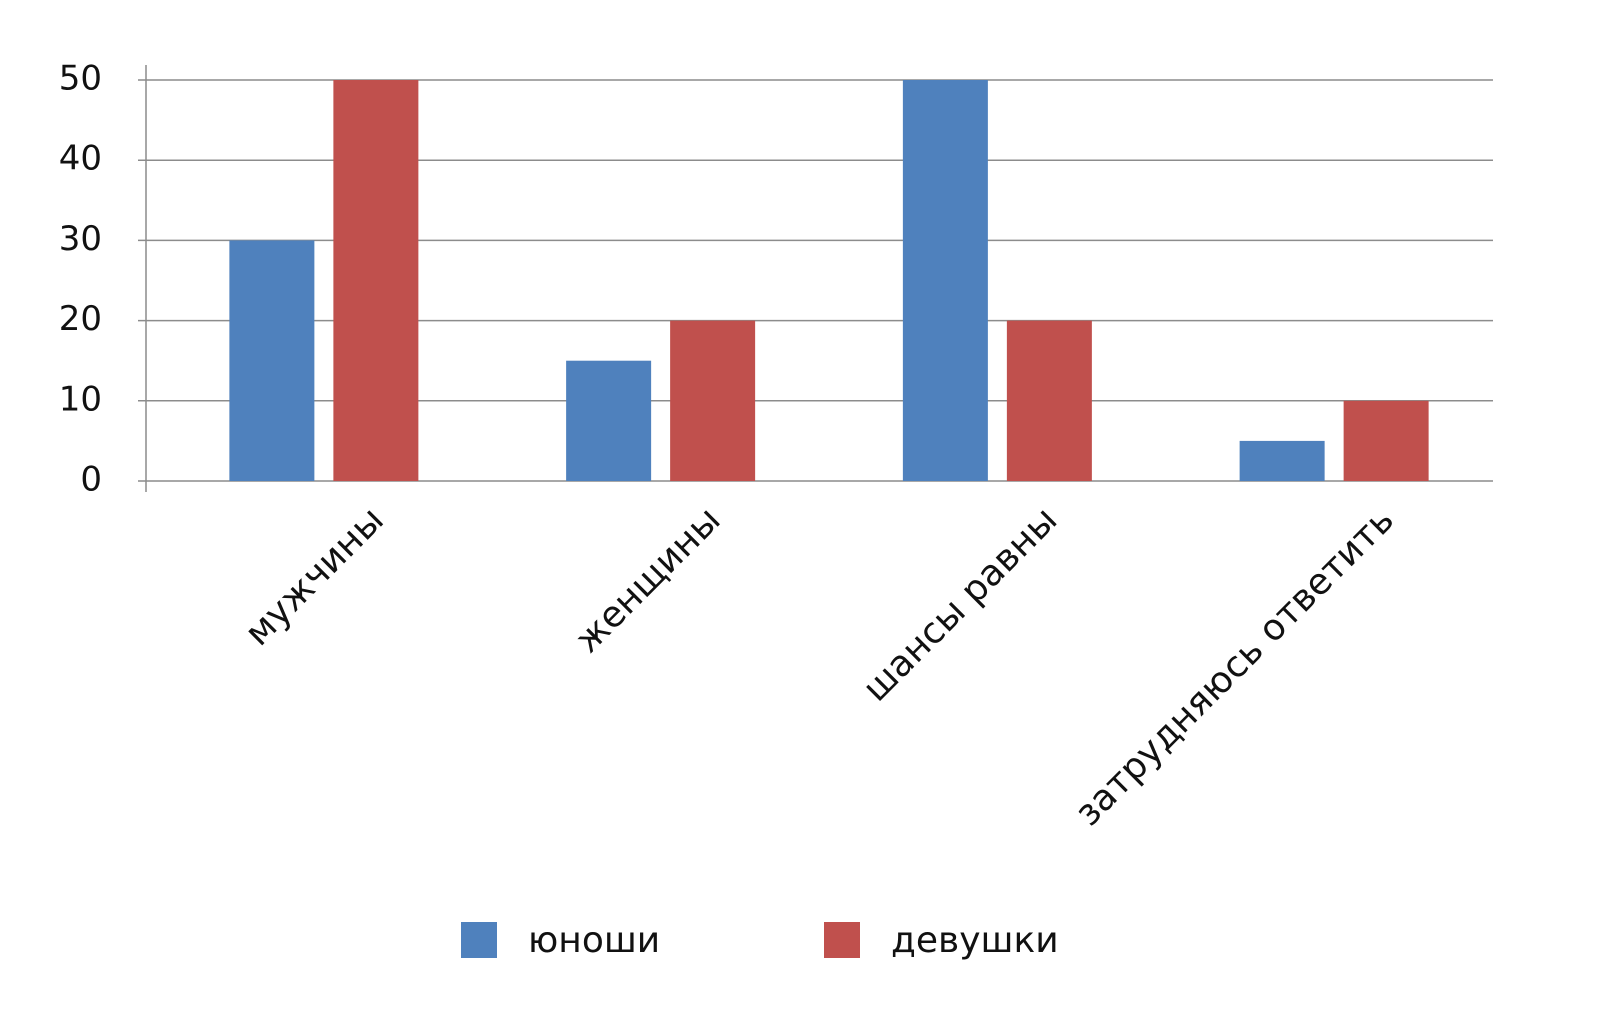 This screenshot has width=1600, height=1032. What do you see at coordinates (1235, 666) in the screenshot?
I see `x-tick-label: затрудняюсь ответить` at bounding box center [1235, 666].